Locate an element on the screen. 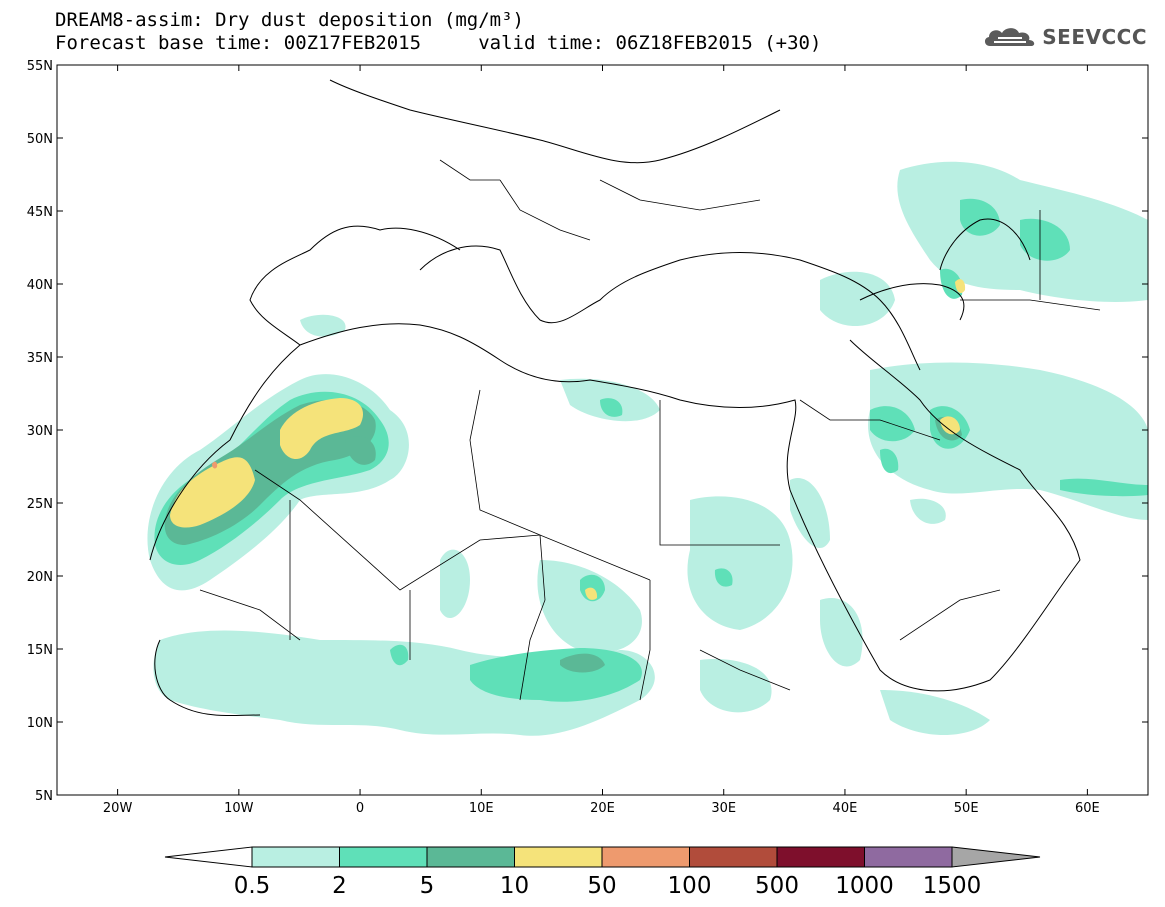 This screenshot has width=1165, height=907. colorbar-label: 10 is located at coordinates (514, 886).